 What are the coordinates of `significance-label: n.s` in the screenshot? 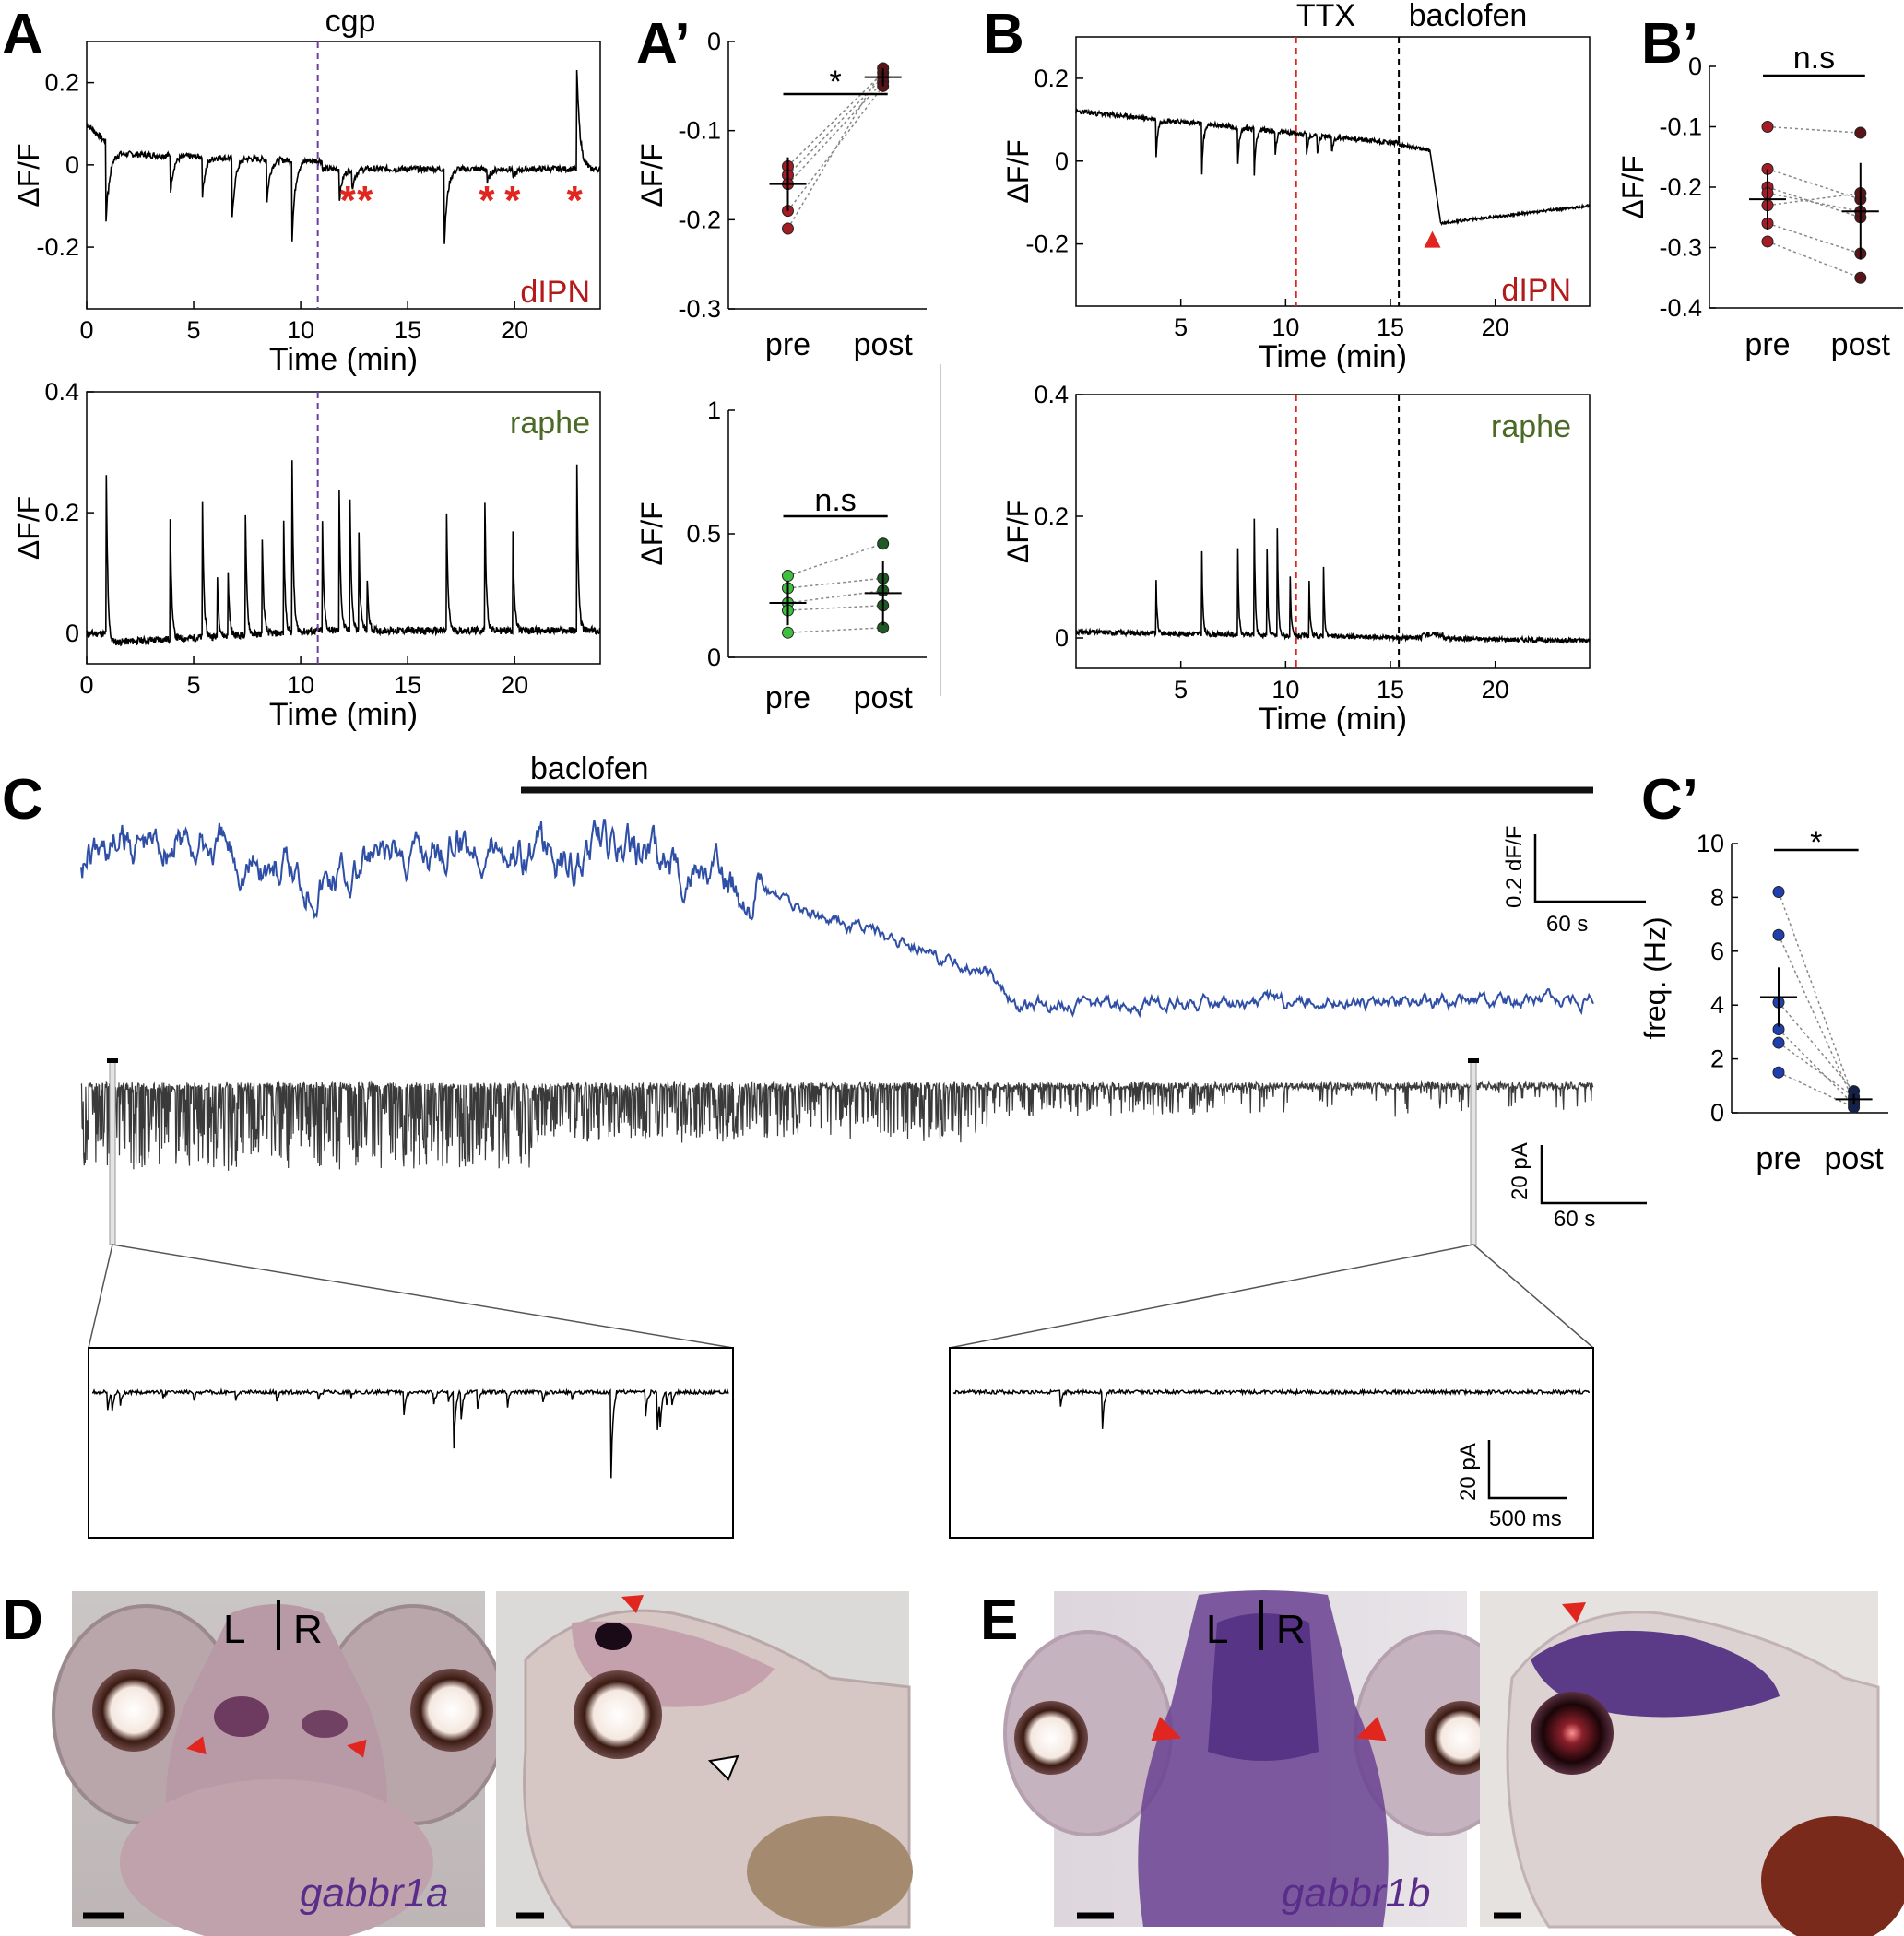 It's located at (1814, 58).